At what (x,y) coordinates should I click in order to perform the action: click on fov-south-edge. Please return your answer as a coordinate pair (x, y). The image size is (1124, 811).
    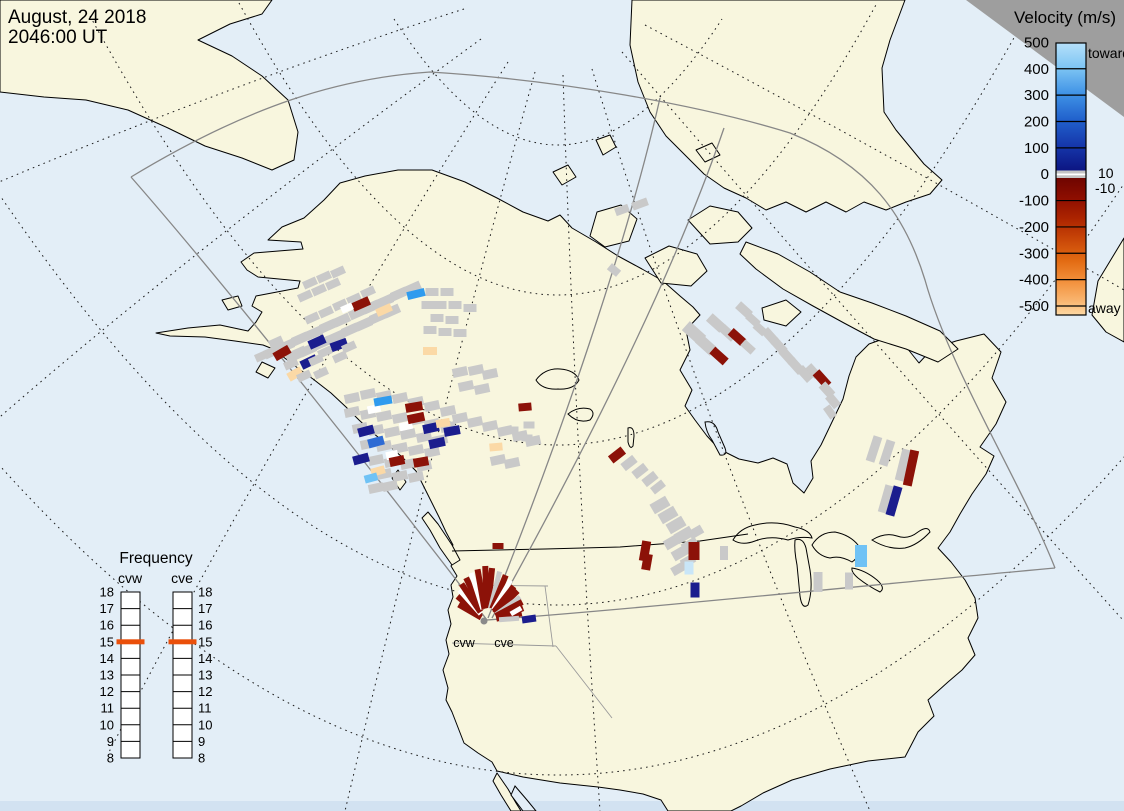
    Looking at the image, I should click on (771, 594).